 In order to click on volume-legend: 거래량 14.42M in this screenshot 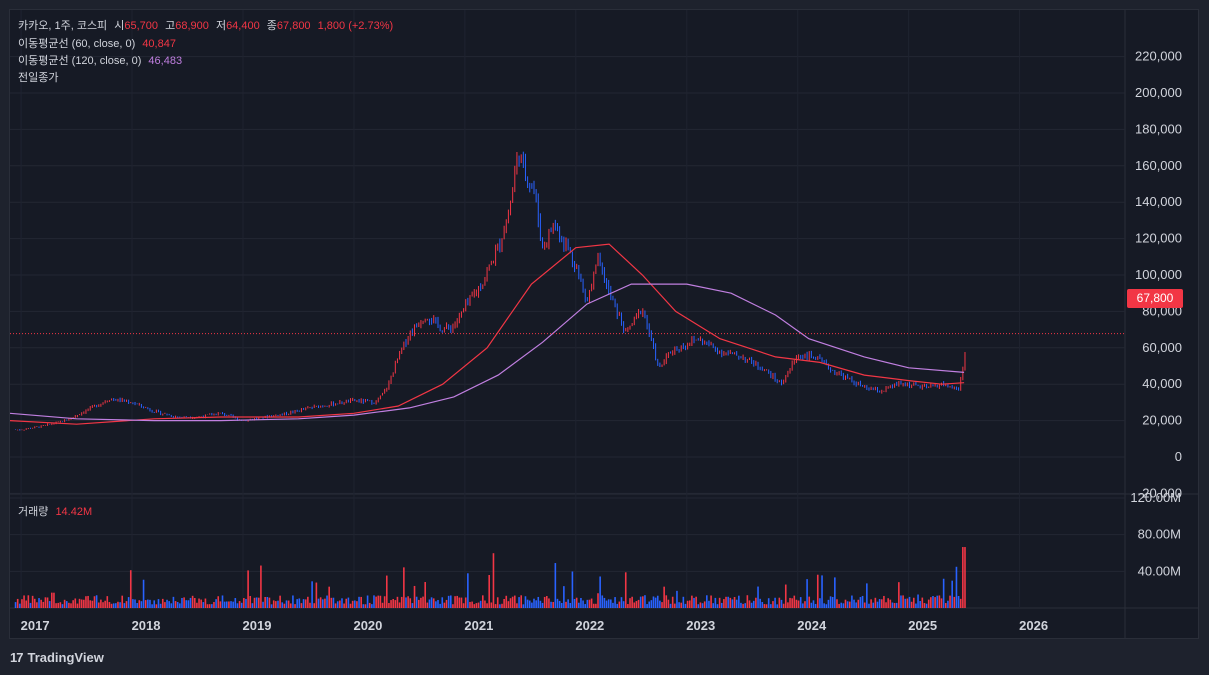, I will do `click(55, 512)`.